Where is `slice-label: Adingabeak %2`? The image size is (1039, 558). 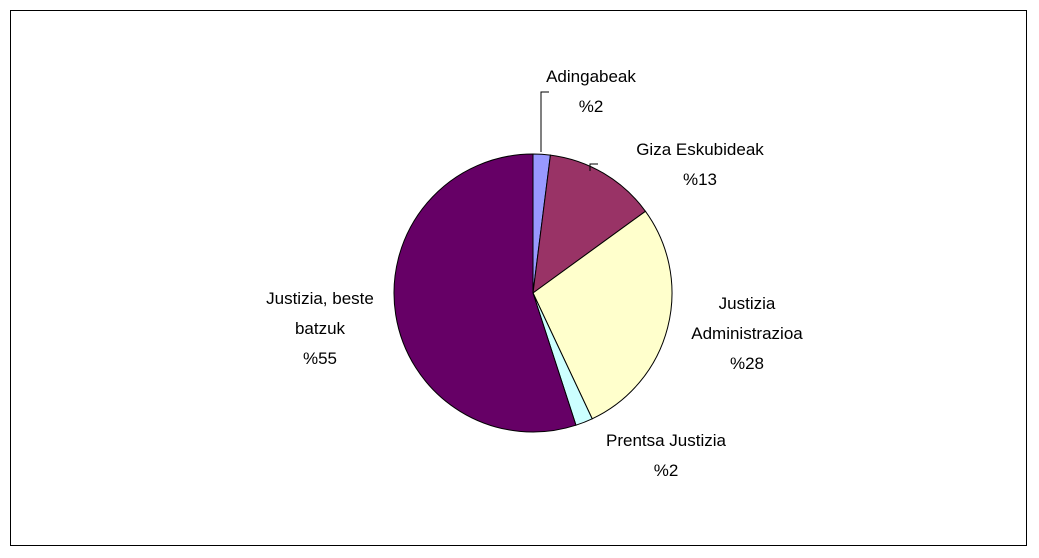
slice-label: Adingabeak %2 is located at coordinates (591, 91).